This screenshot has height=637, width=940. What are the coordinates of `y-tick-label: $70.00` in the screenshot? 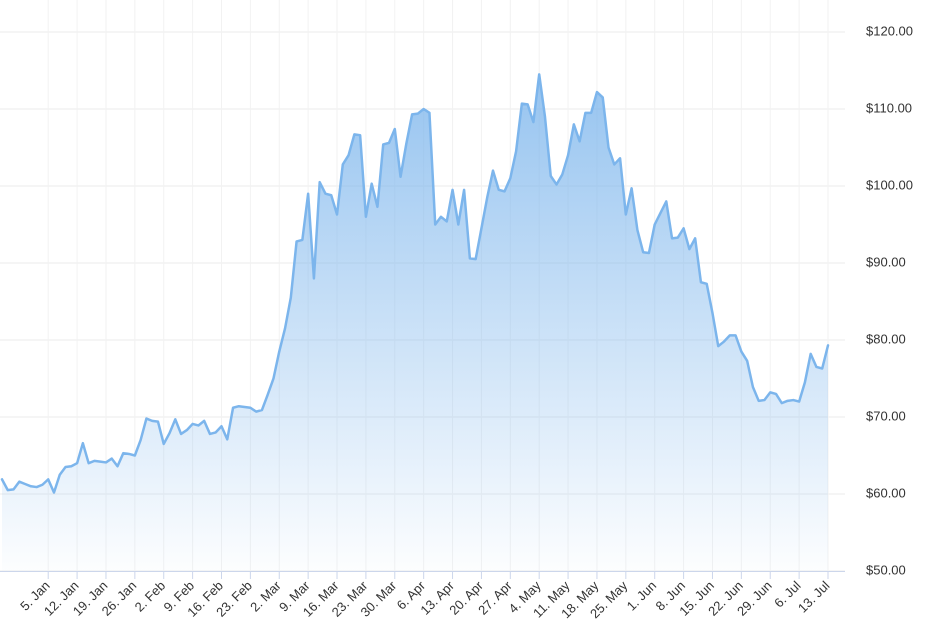 It's located at (886, 415).